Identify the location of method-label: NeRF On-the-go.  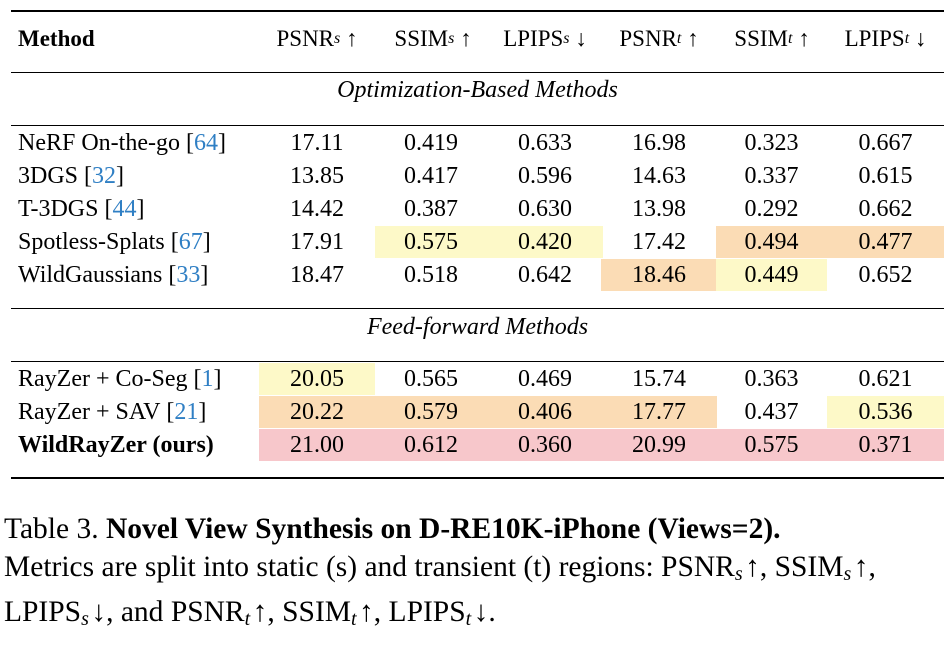
(99, 142).